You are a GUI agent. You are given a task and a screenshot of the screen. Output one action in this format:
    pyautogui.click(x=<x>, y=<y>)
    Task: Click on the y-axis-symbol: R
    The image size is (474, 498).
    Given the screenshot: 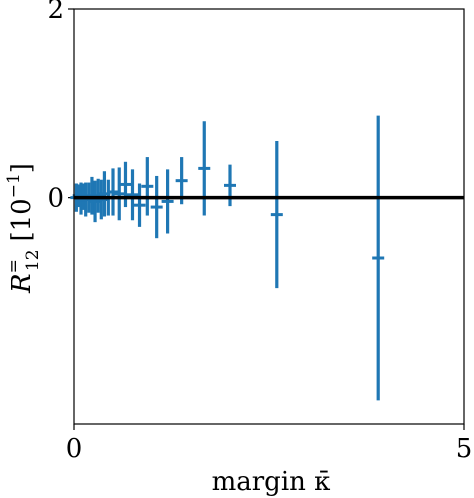 What is the action you would take?
    pyautogui.click(x=22, y=283)
    